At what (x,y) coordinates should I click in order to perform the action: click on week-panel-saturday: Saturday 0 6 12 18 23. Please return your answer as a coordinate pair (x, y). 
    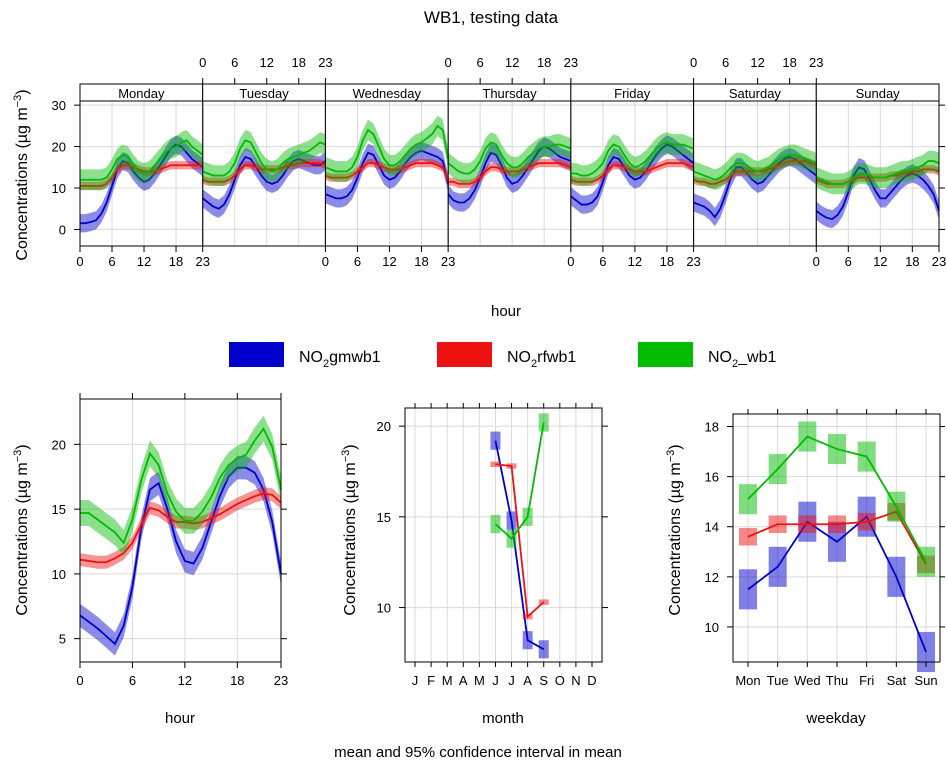
    Looking at the image, I should click on (757, 151).